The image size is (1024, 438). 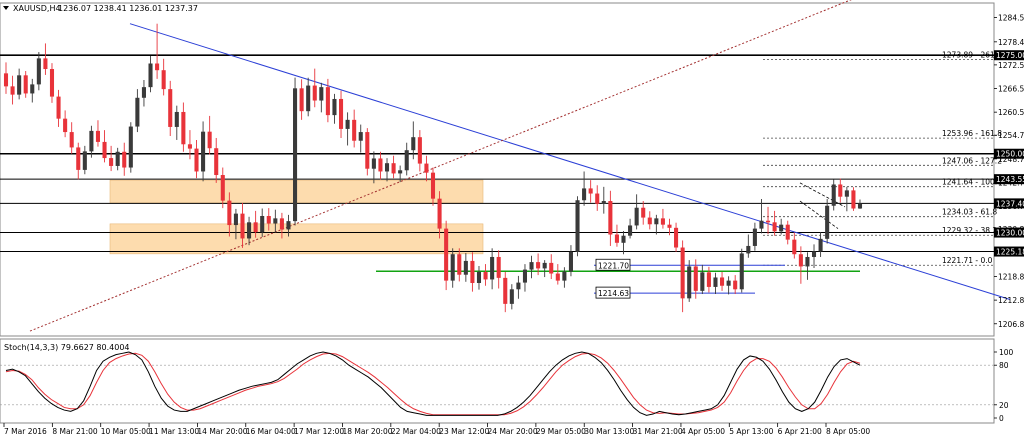 I want to click on time-tick-label: 17 Mar 12:00, so click(x=319, y=431).